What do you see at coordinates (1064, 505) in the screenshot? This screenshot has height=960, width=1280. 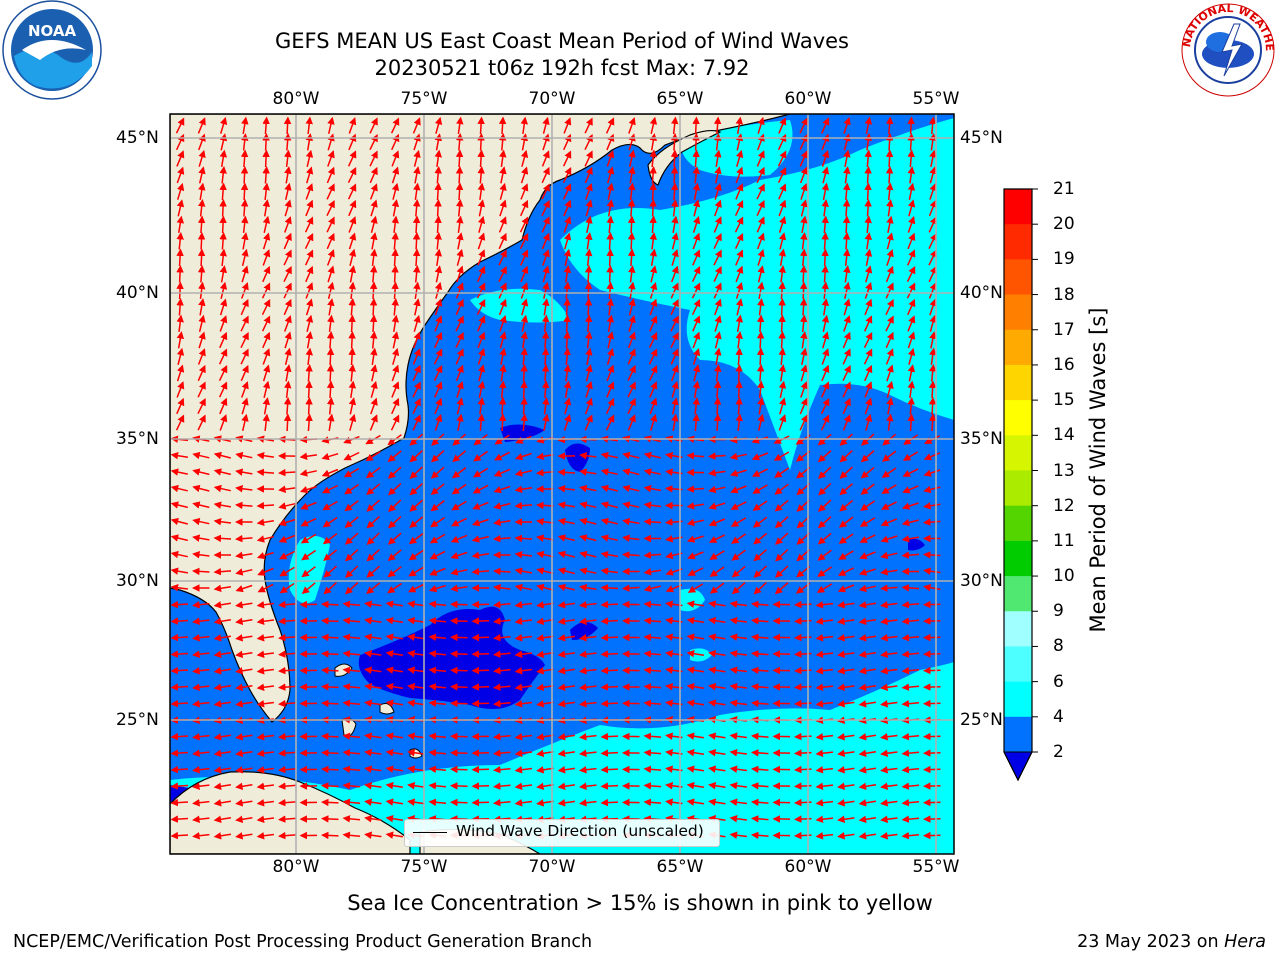 I see `colorbar-tick-label: 12` at bounding box center [1064, 505].